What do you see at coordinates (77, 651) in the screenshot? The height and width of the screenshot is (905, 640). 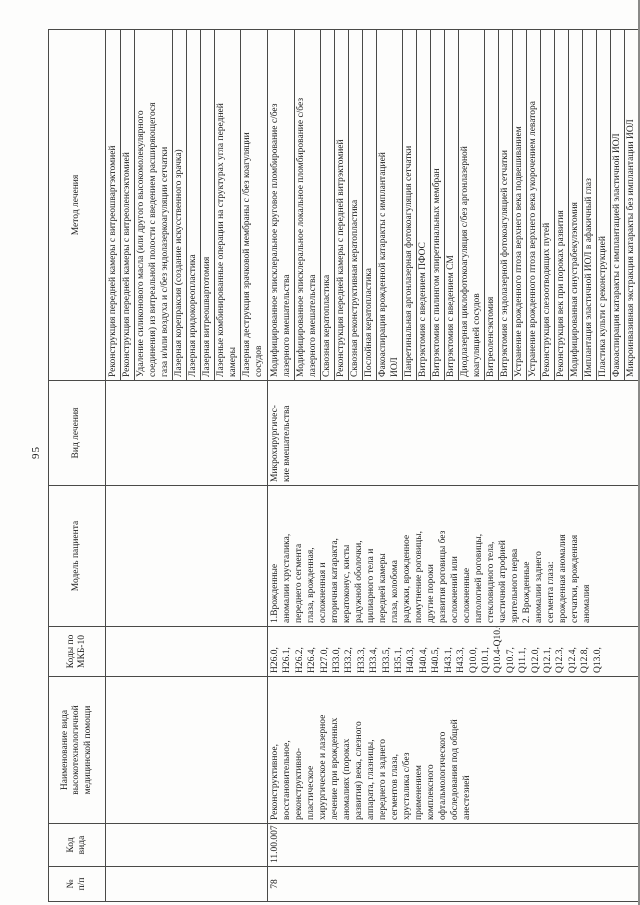 I see `col-header-icd: Коды по МКБ-10` at bounding box center [77, 651].